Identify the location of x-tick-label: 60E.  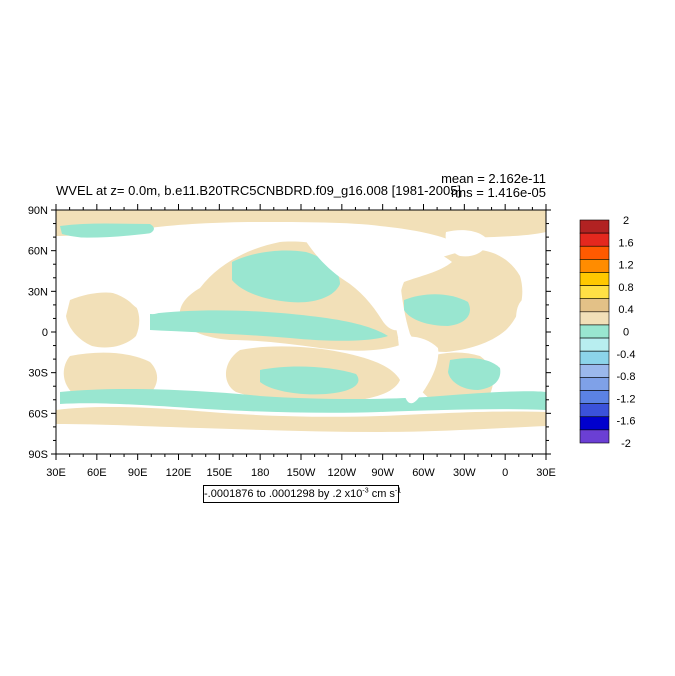
(97, 473).